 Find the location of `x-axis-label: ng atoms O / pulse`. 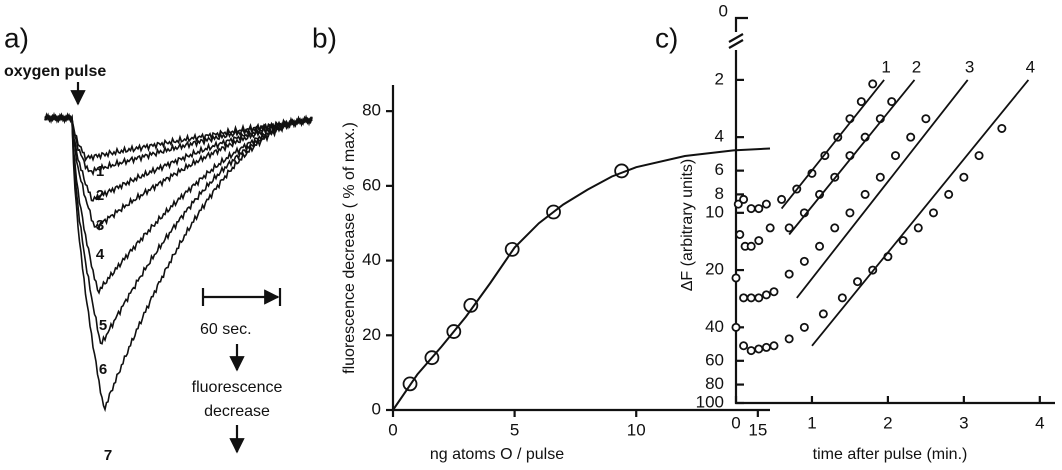

x-axis-label: ng atoms O / pulse is located at coordinates (497, 454).